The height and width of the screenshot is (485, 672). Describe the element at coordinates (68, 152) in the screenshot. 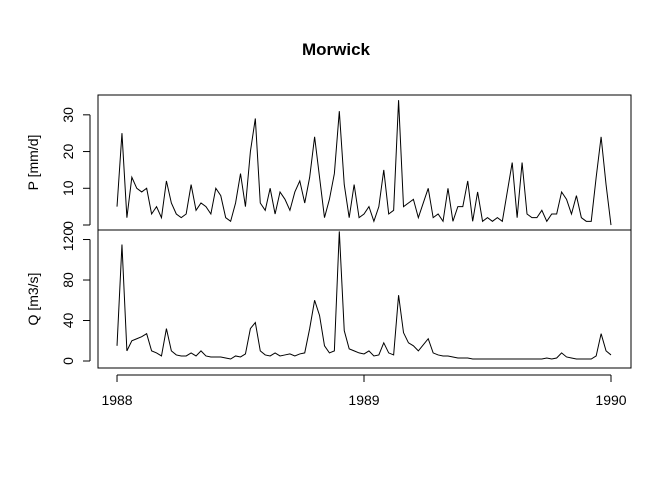

I see `y-tick-label: 20` at that location.